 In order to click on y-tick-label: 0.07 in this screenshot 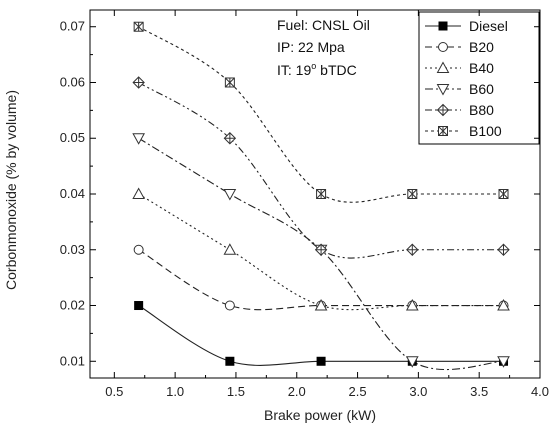, I will do `click(72, 26)`.